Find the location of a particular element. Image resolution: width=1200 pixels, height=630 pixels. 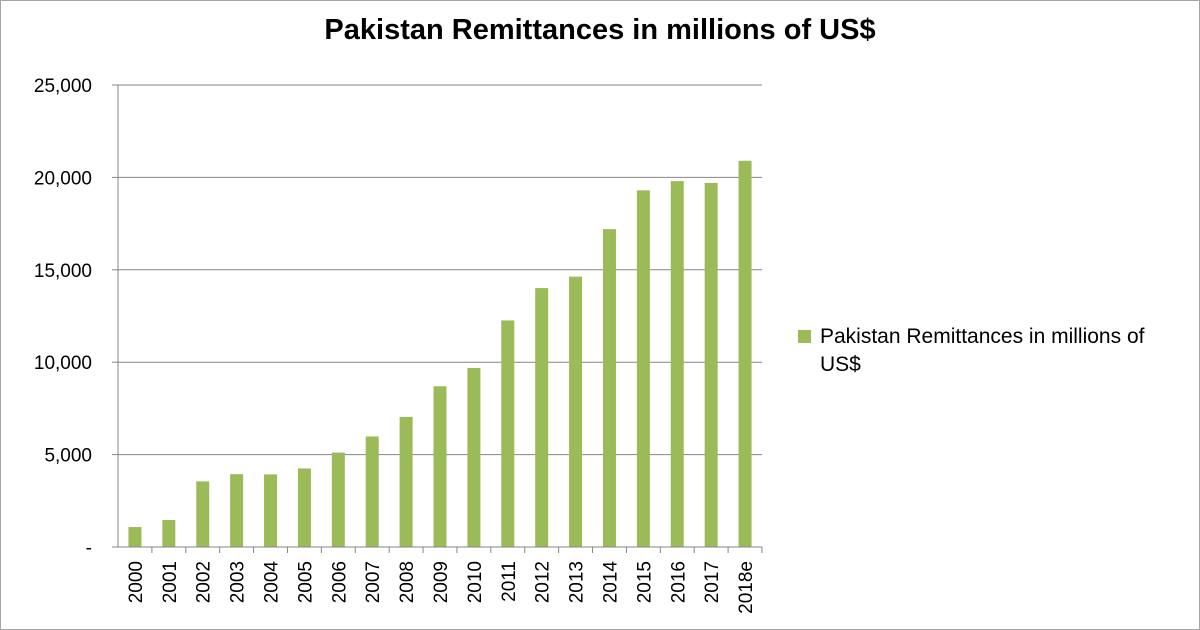

x-tick-label: 2005 is located at coordinates (305, 582).